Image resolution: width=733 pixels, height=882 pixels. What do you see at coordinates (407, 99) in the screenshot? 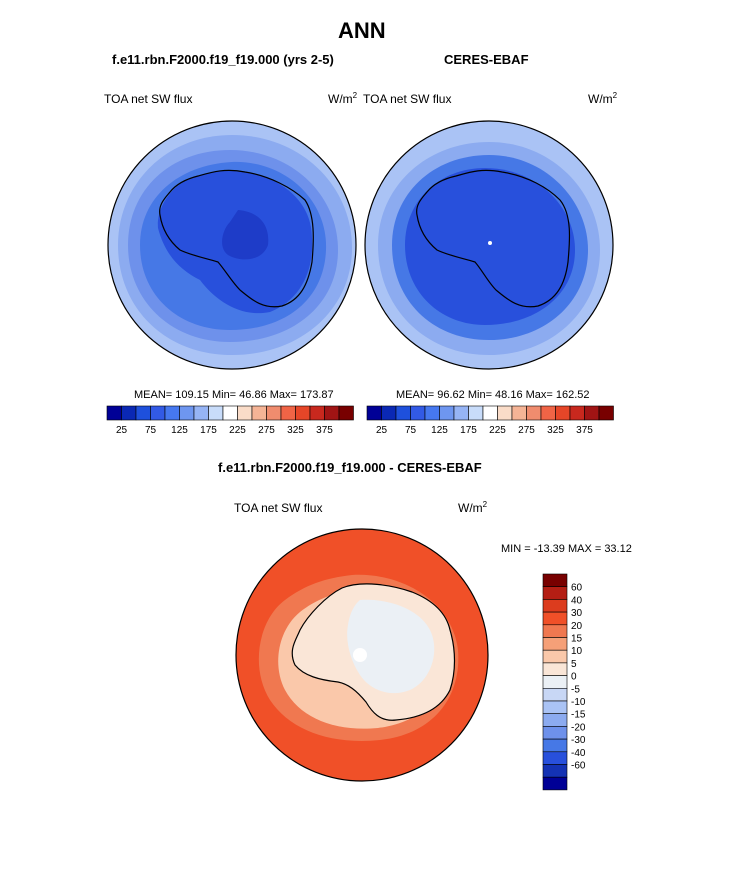
I see `right-field-label: TOA net SW flux` at bounding box center [407, 99].